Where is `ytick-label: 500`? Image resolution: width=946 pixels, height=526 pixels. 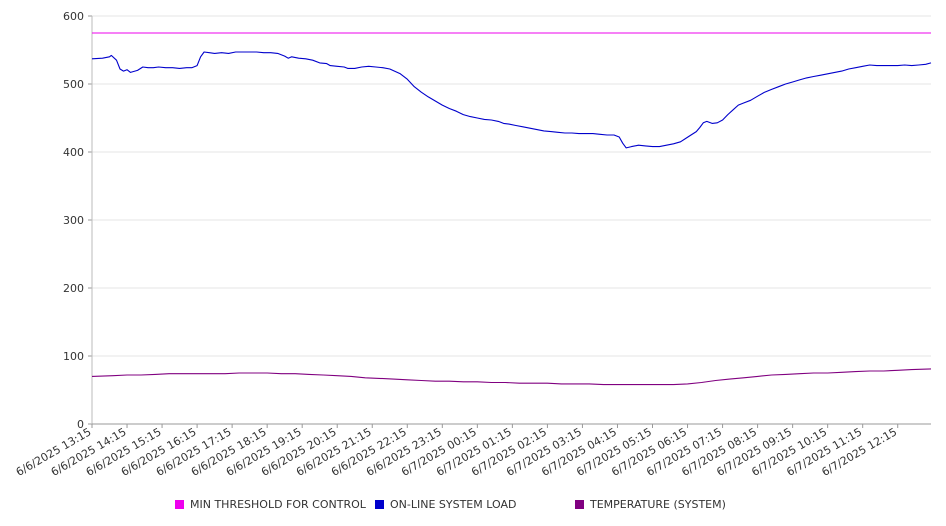
ytick-label: 500 is located at coordinates (73, 84).